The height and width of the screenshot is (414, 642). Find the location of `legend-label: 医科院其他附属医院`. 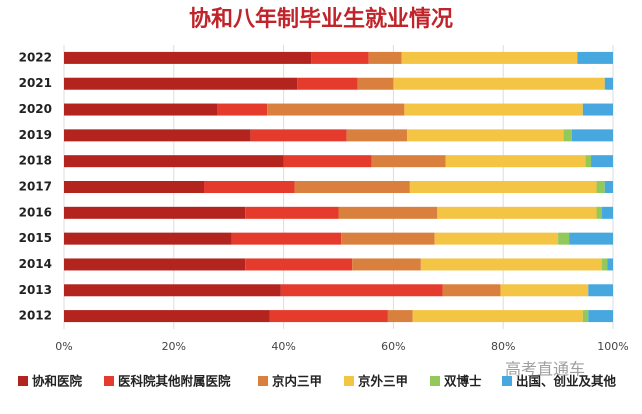

legend-label: 医科院其他附属医院 is located at coordinates (174, 381).